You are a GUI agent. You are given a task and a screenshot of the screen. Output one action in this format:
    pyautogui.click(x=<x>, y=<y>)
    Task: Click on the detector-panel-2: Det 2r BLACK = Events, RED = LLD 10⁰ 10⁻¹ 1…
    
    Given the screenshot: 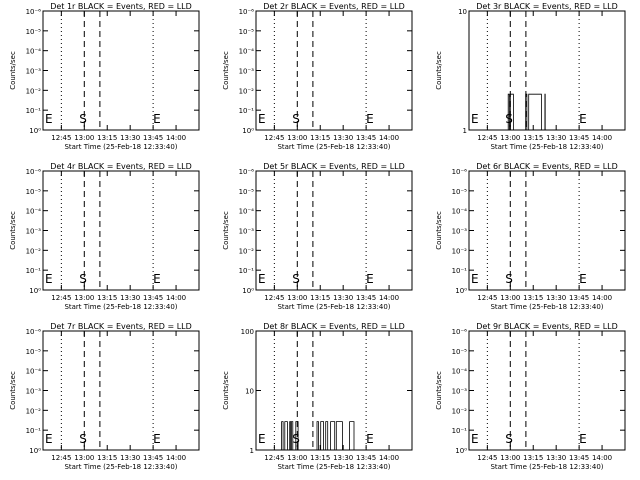 What is the action you would take?
    pyautogui.click(x=317, y=76)
    